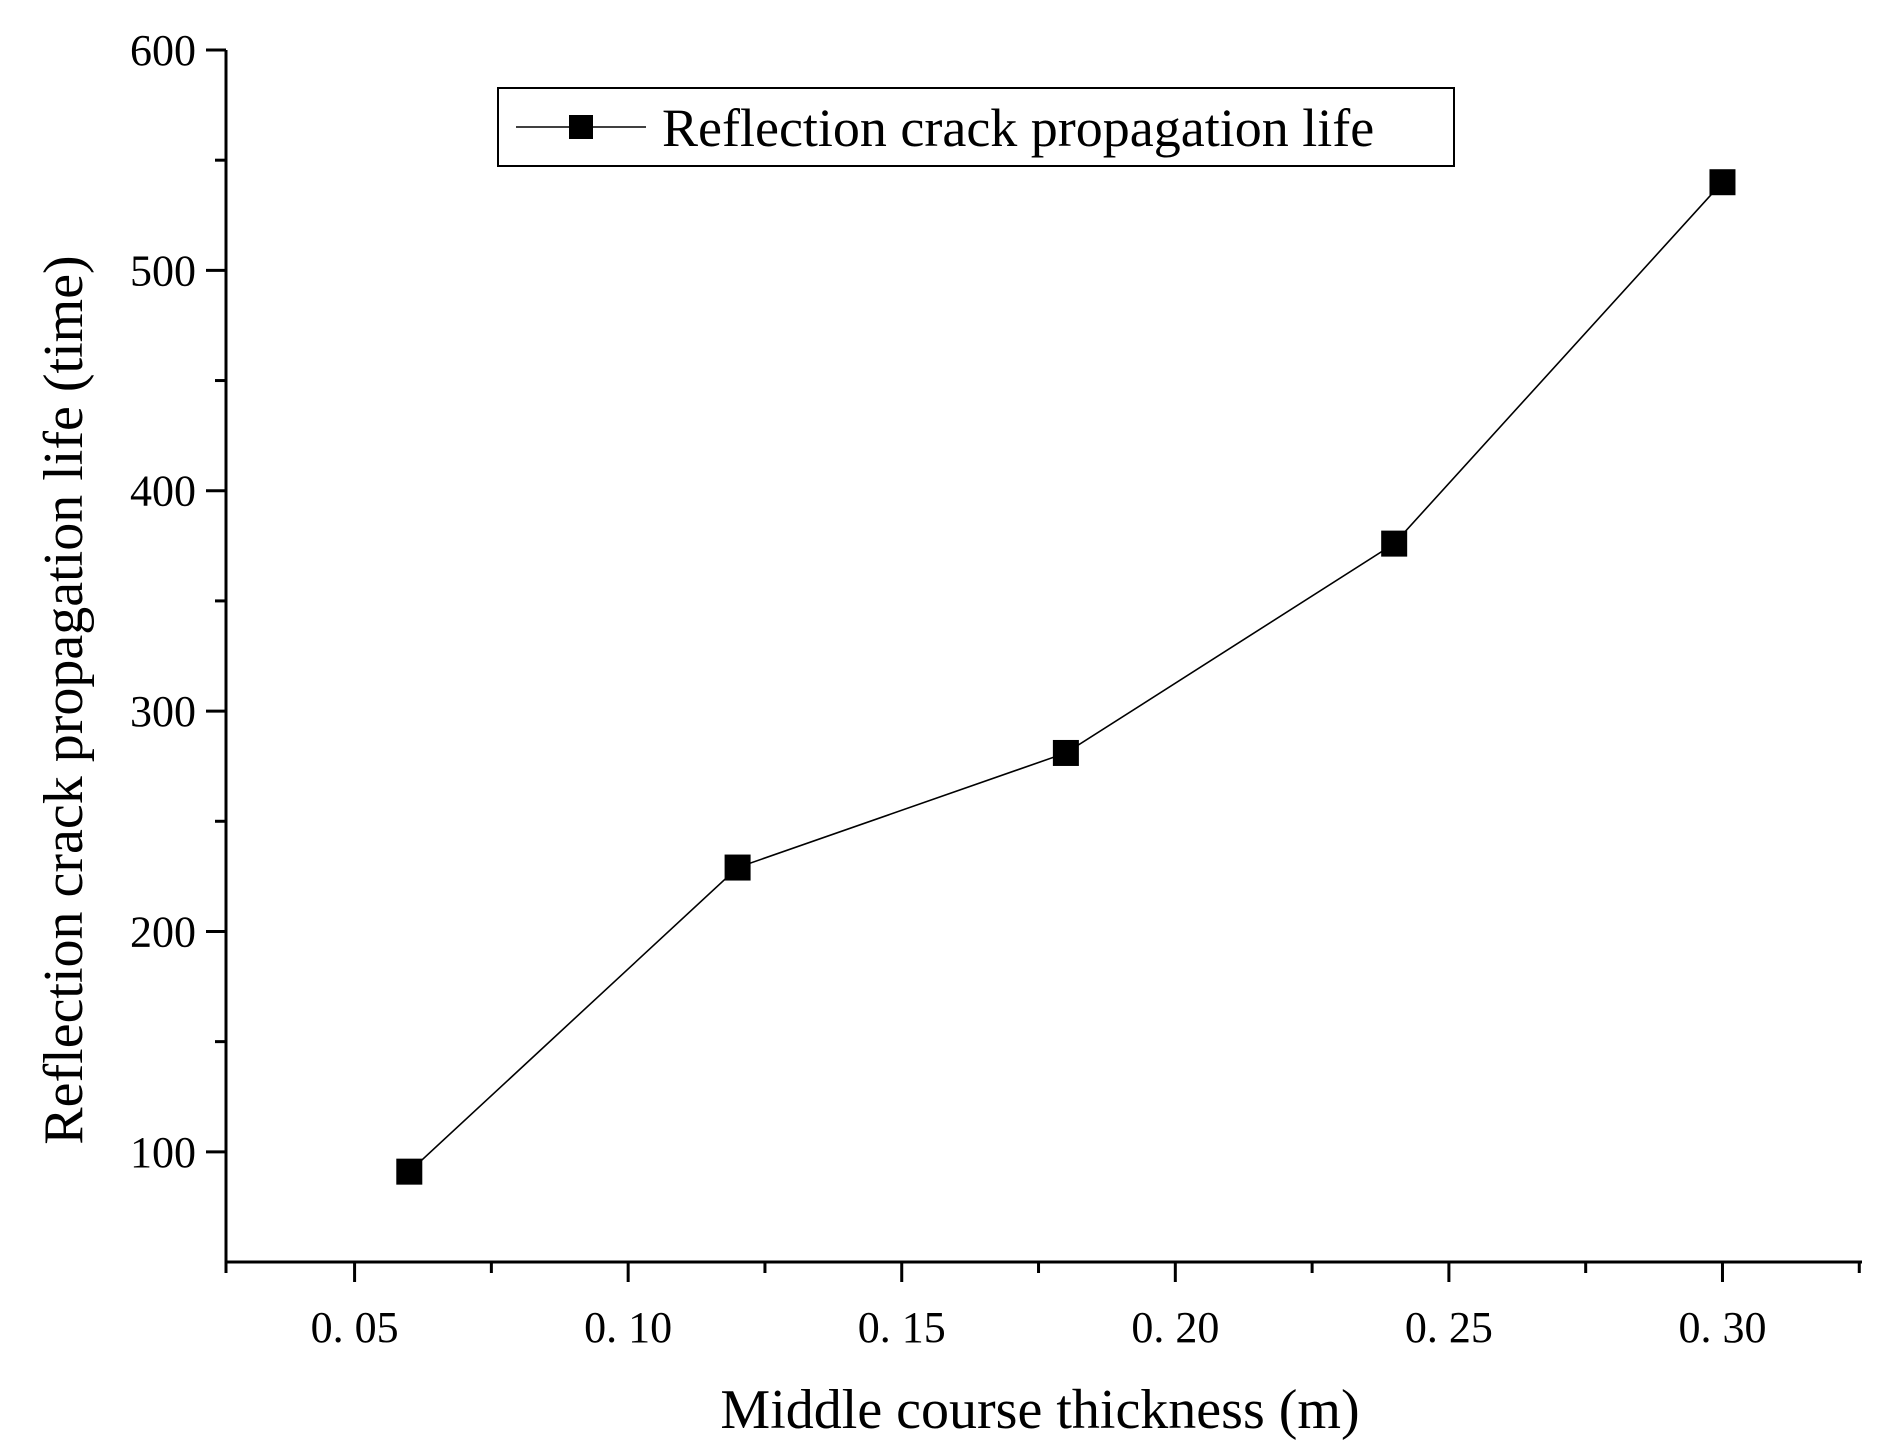 The image size is (1882, 1451). Describe the element at coordinates (1175, 1327) in the screenshot. I see `x-tick-label: 0. 20` at that location.